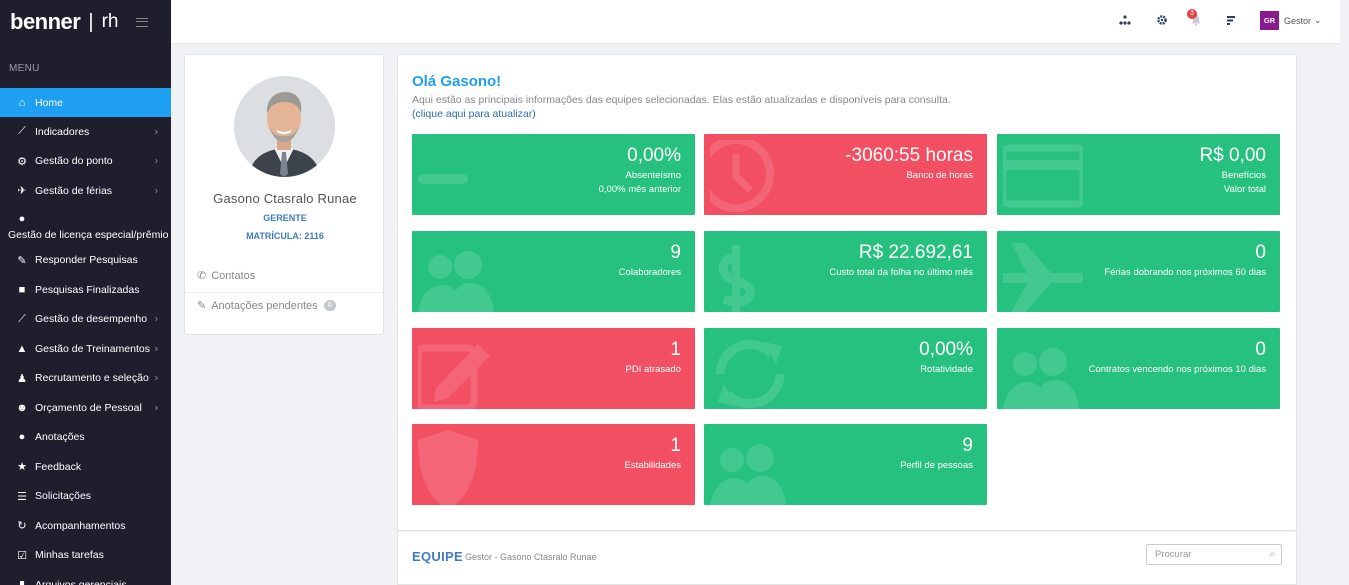 The image size is (1349, 585). What do you see at coordinates (1298, 20) in the screenshot?
I see `user-name: Gestor` at bounding box center [1298, 20].